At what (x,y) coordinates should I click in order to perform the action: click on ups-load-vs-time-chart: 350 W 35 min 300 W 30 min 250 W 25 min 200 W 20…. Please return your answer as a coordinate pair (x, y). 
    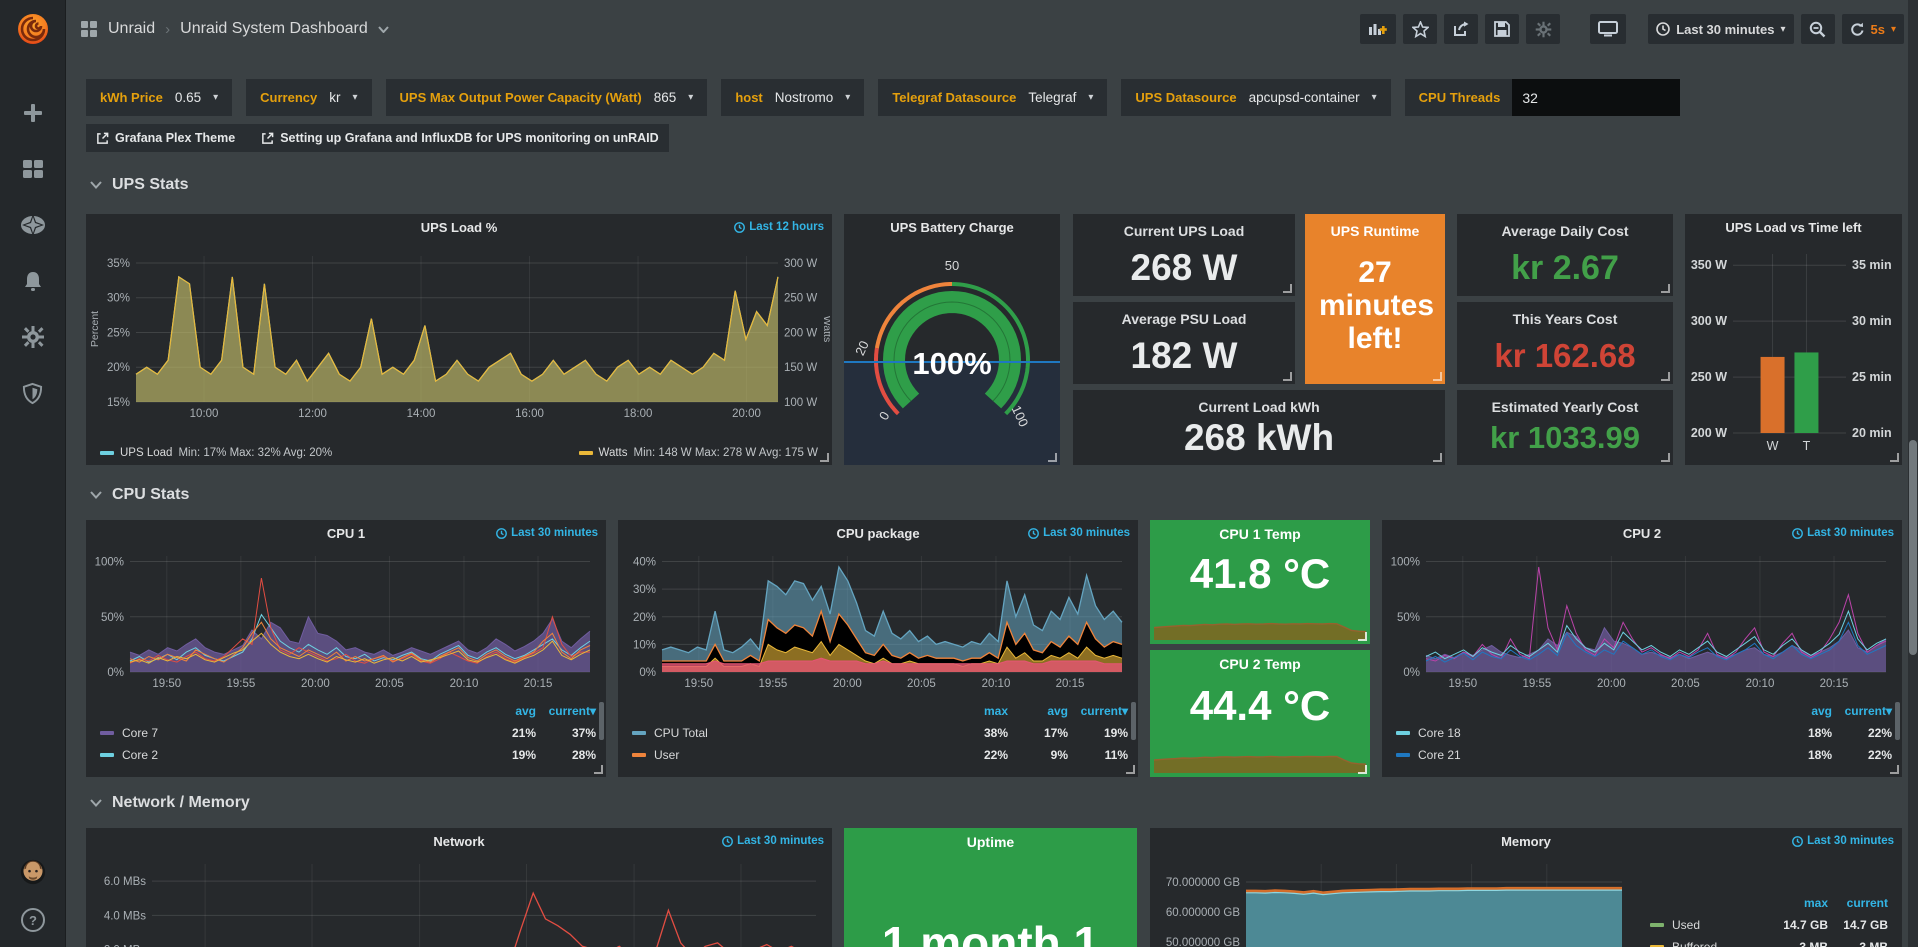
    Looking at the image, I should click on (1793, 349).